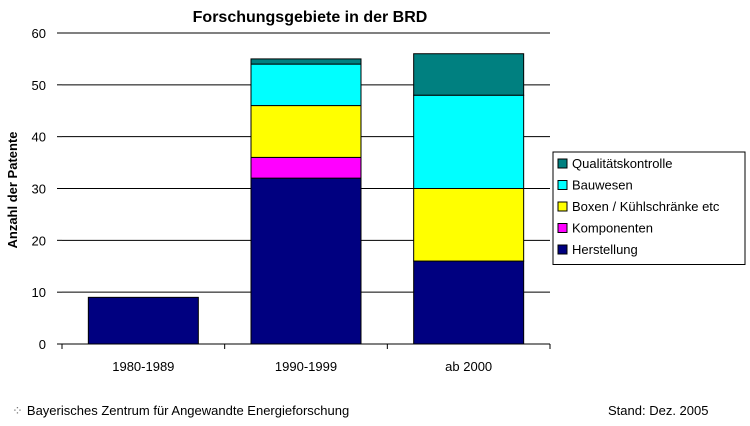  What do you see at coordinates (143, 366) in the screenshot?
I see `x-tick-label: 1980-1989` at bounding box center [143, 366].